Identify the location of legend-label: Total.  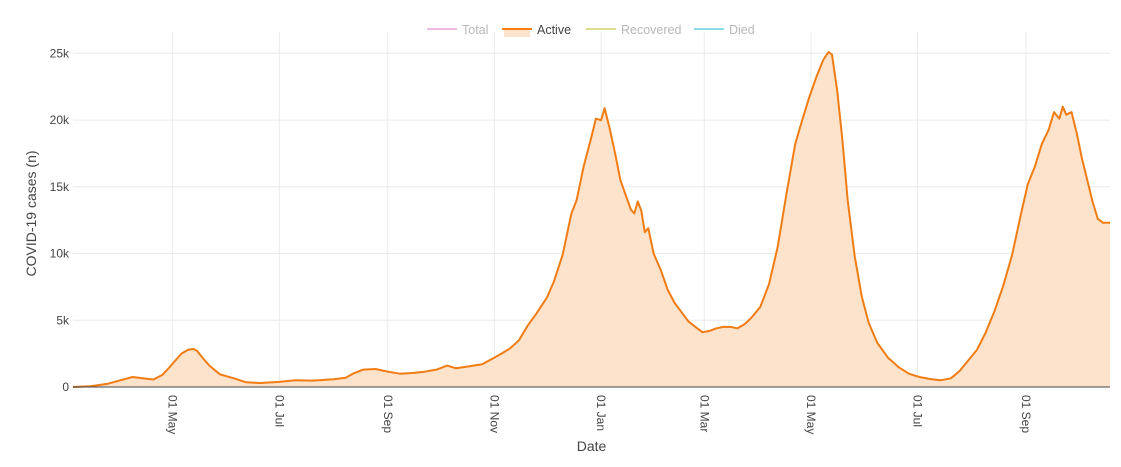
(475, 30).